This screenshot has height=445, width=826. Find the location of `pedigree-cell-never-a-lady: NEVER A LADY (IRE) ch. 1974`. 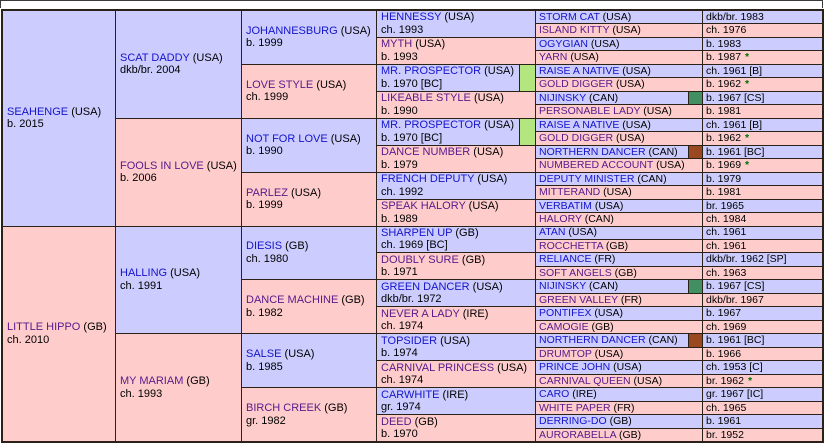

pedigree-cell-never-a-lady: NEVER A LADY (IRE) ch. 1974 is located at coordinates (456, 320).